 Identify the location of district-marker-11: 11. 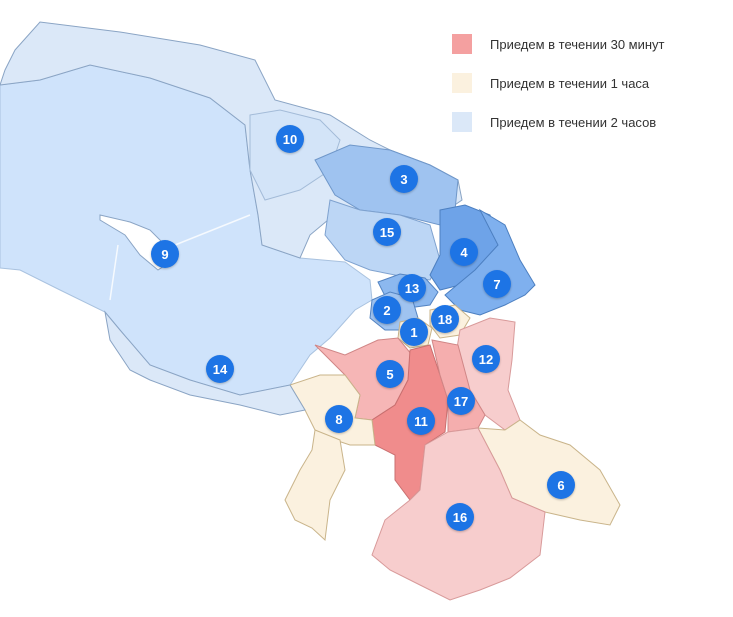
(421, 421).